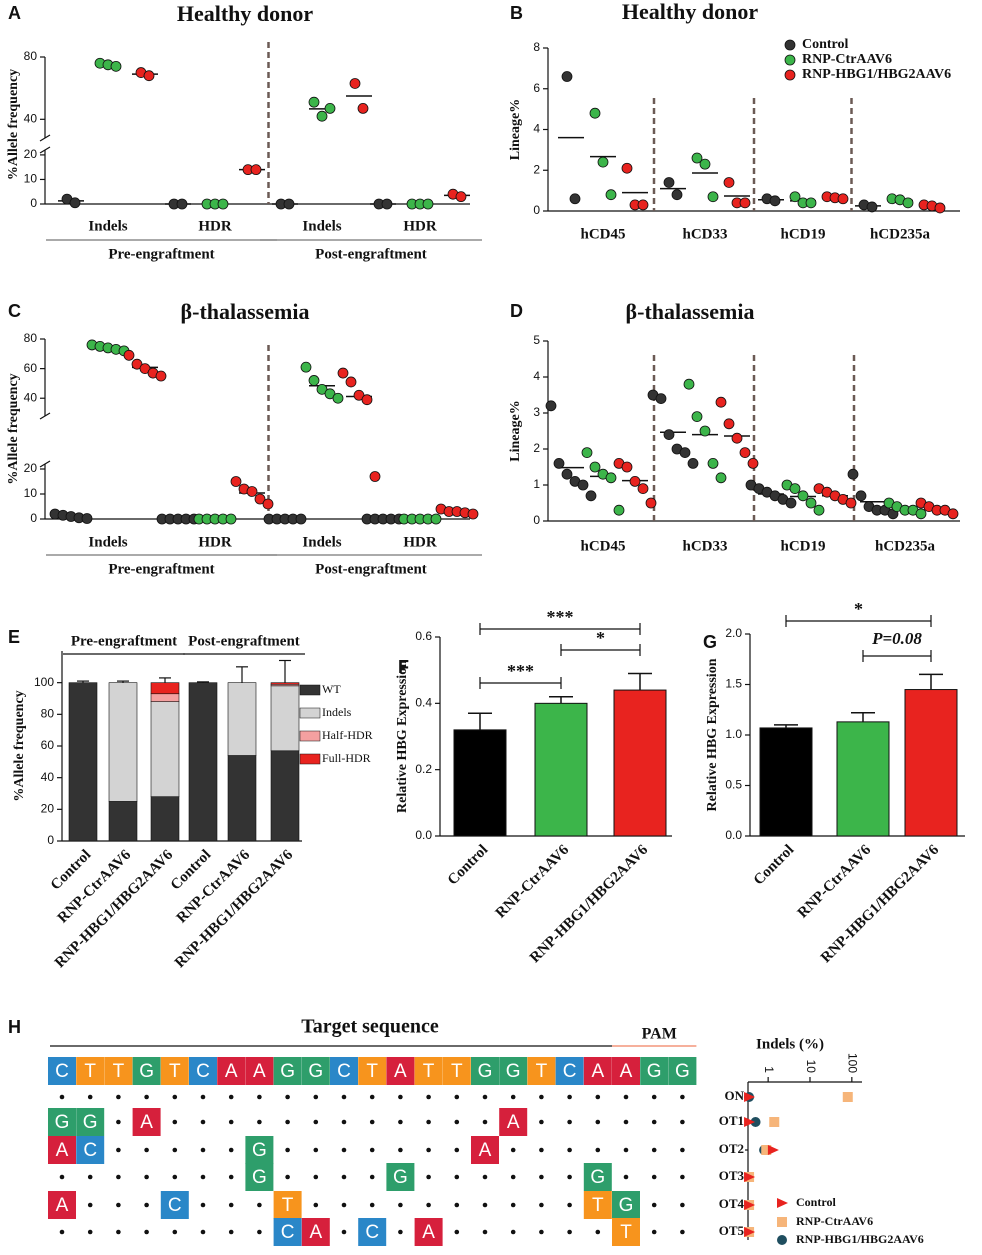 Image resolution: width=982 pixels, height=1255 pixels. Describe the element at coordinates (14, 13) in the screenshot. I see `panel-letter: A` at that location.